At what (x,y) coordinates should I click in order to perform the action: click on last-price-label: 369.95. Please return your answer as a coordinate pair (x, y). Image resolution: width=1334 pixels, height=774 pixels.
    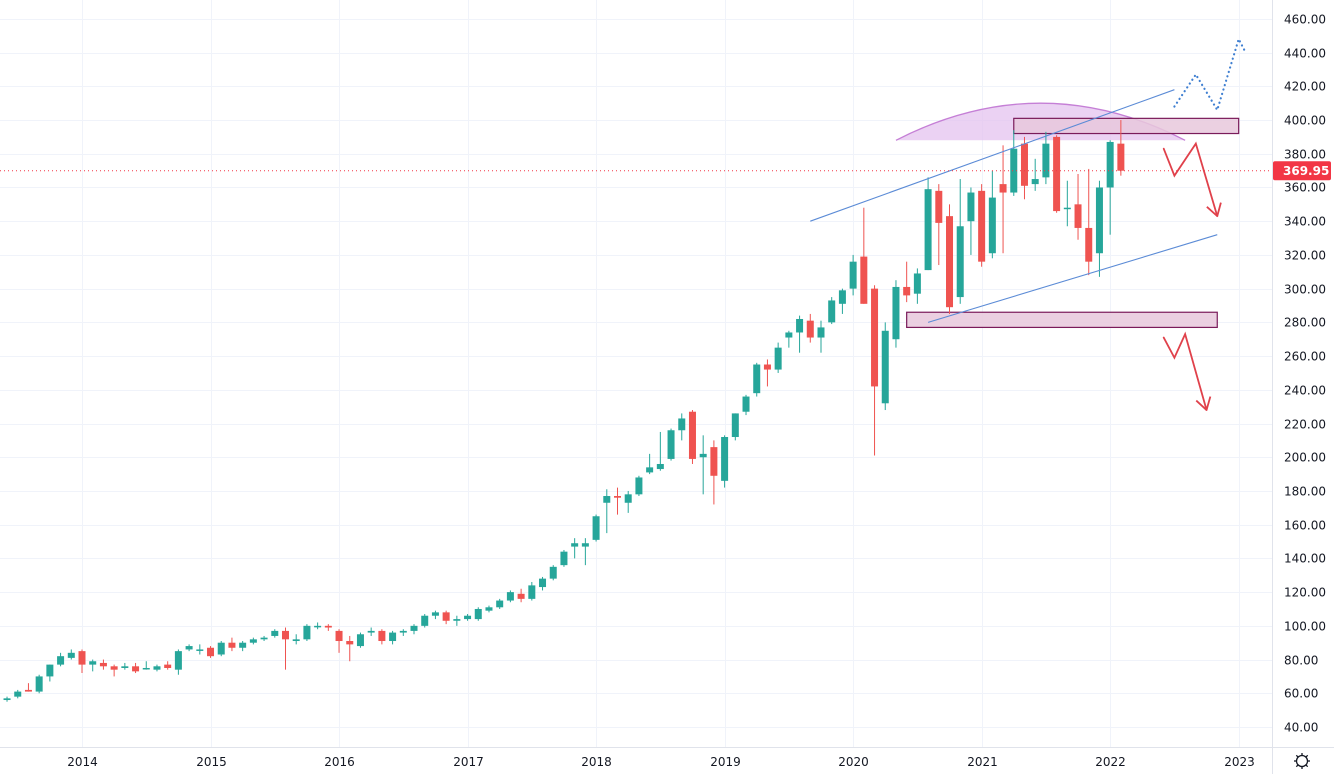
    Looking at the image, I should click on (1306, 171).